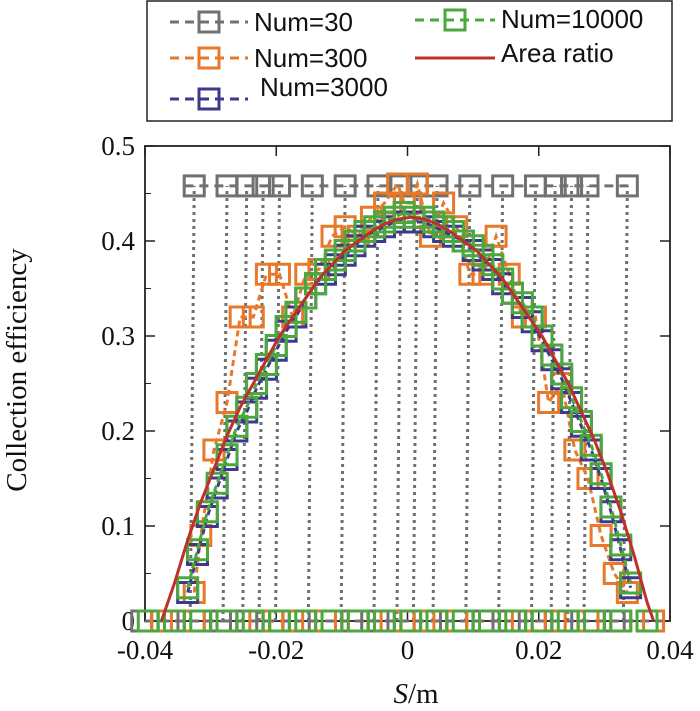  What do you see at coordinates (209, 58) in the screenshot?
I see `legend-marker-num300` at bounding box center [209, 58].